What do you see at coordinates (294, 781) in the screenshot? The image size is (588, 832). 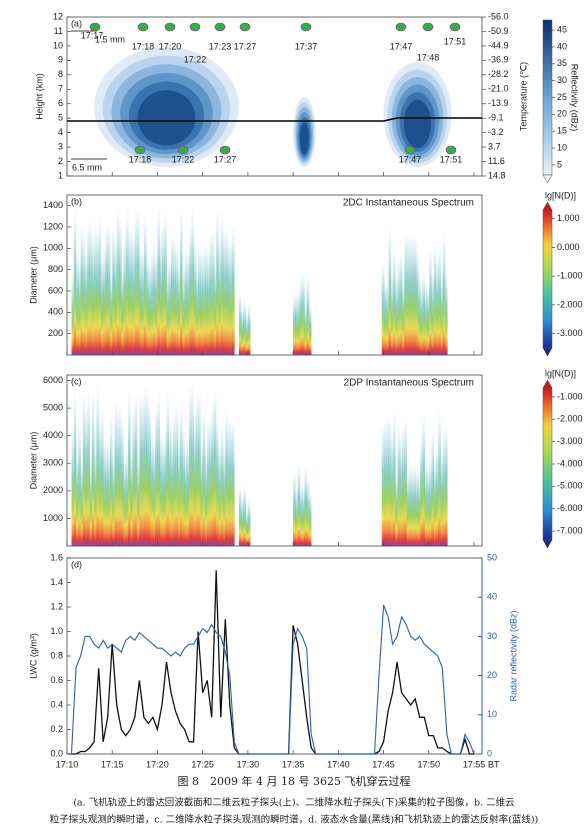 I see `figure-title: 图 8 2009 年 4 月 18 号 3625 飞机穿云过程` at bounding box center [294, 781].